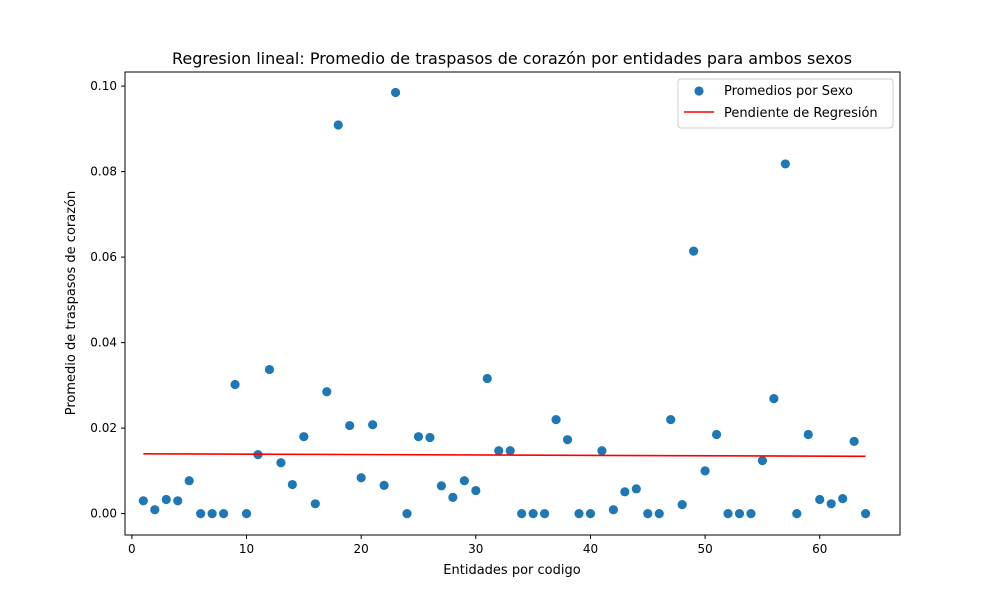 This screenshot has width=1000, height=600. Describe the element at coordinates (246, 549) in the screenshot. I see `x-tick-label: 10` at that location.